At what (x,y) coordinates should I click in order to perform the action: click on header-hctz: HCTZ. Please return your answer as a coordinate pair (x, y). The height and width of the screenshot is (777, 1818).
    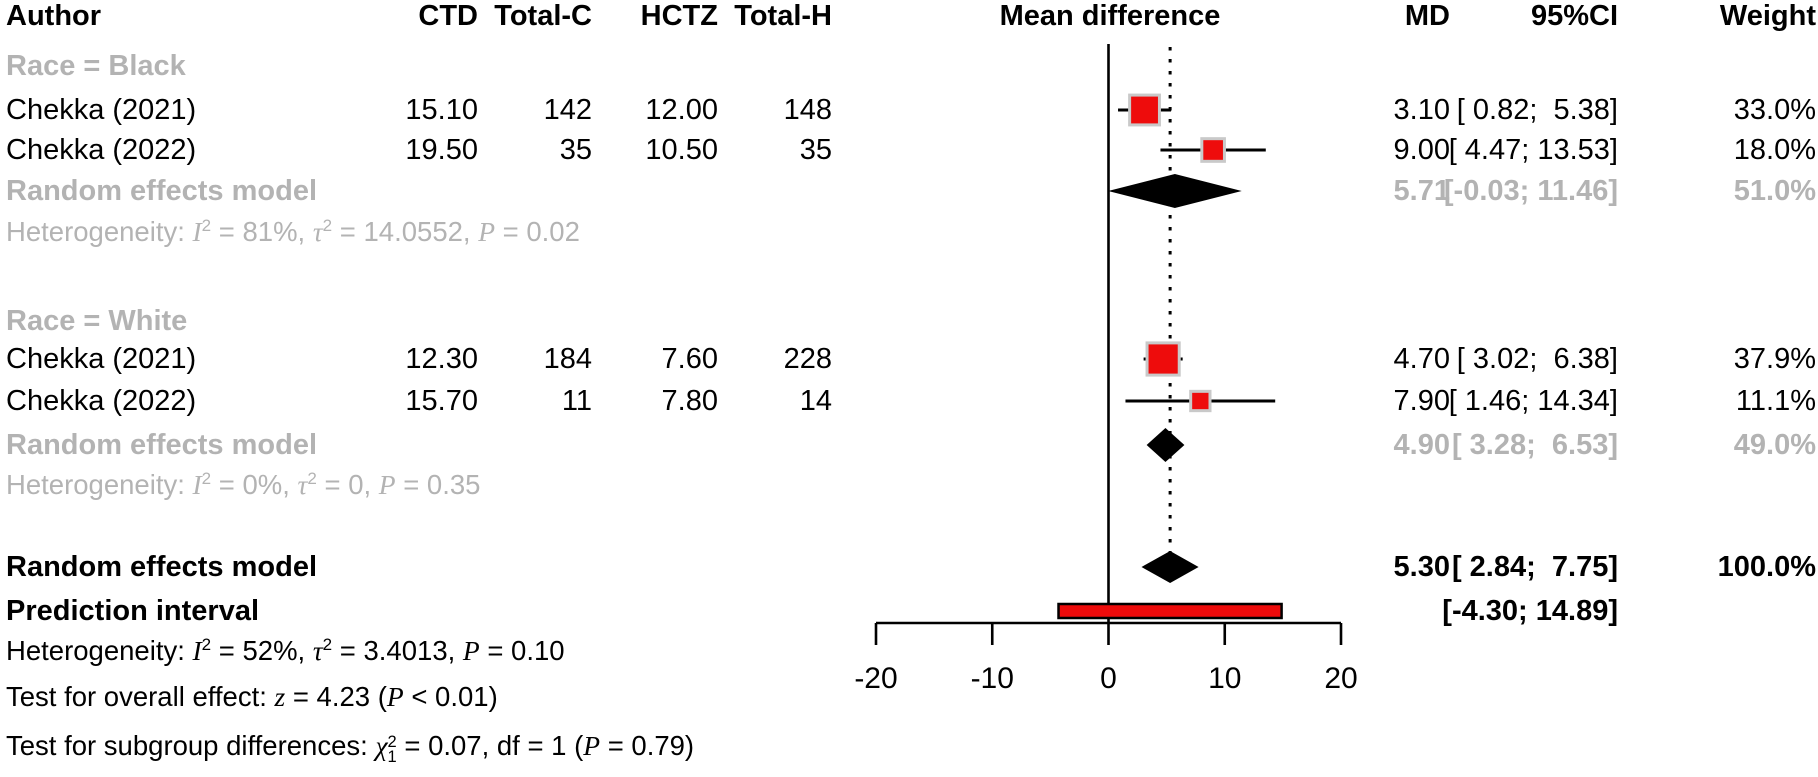
    Looking at the image, I should click on (679, 16).